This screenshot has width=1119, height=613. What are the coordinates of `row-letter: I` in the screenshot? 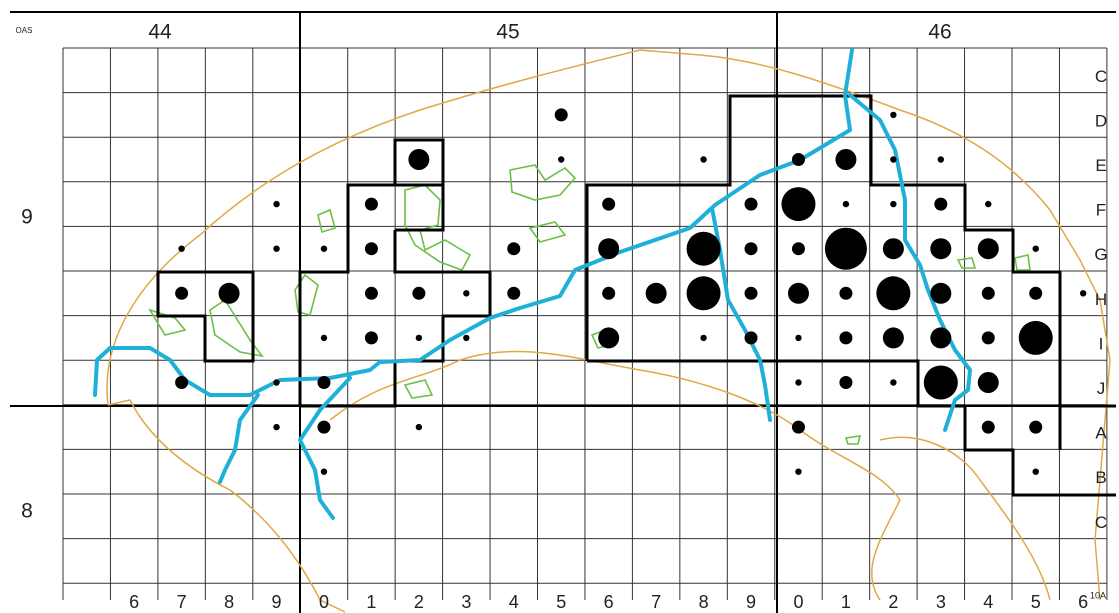 It's located at (1101, 343).